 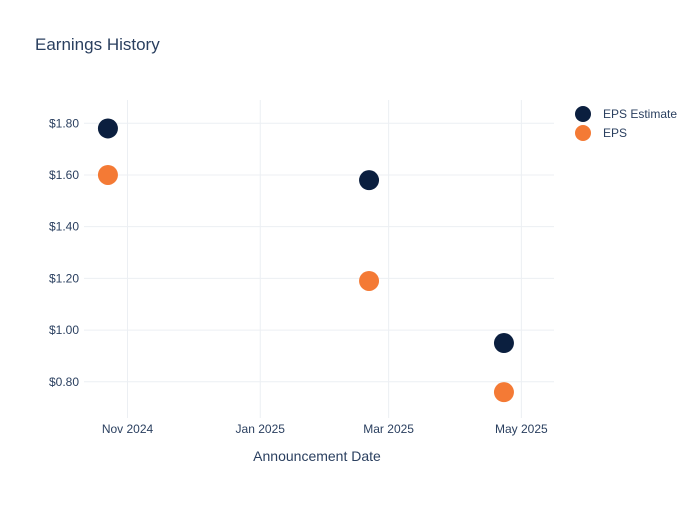 I want to click on y-tick-label: $1.80, so click(x=64, y=123).